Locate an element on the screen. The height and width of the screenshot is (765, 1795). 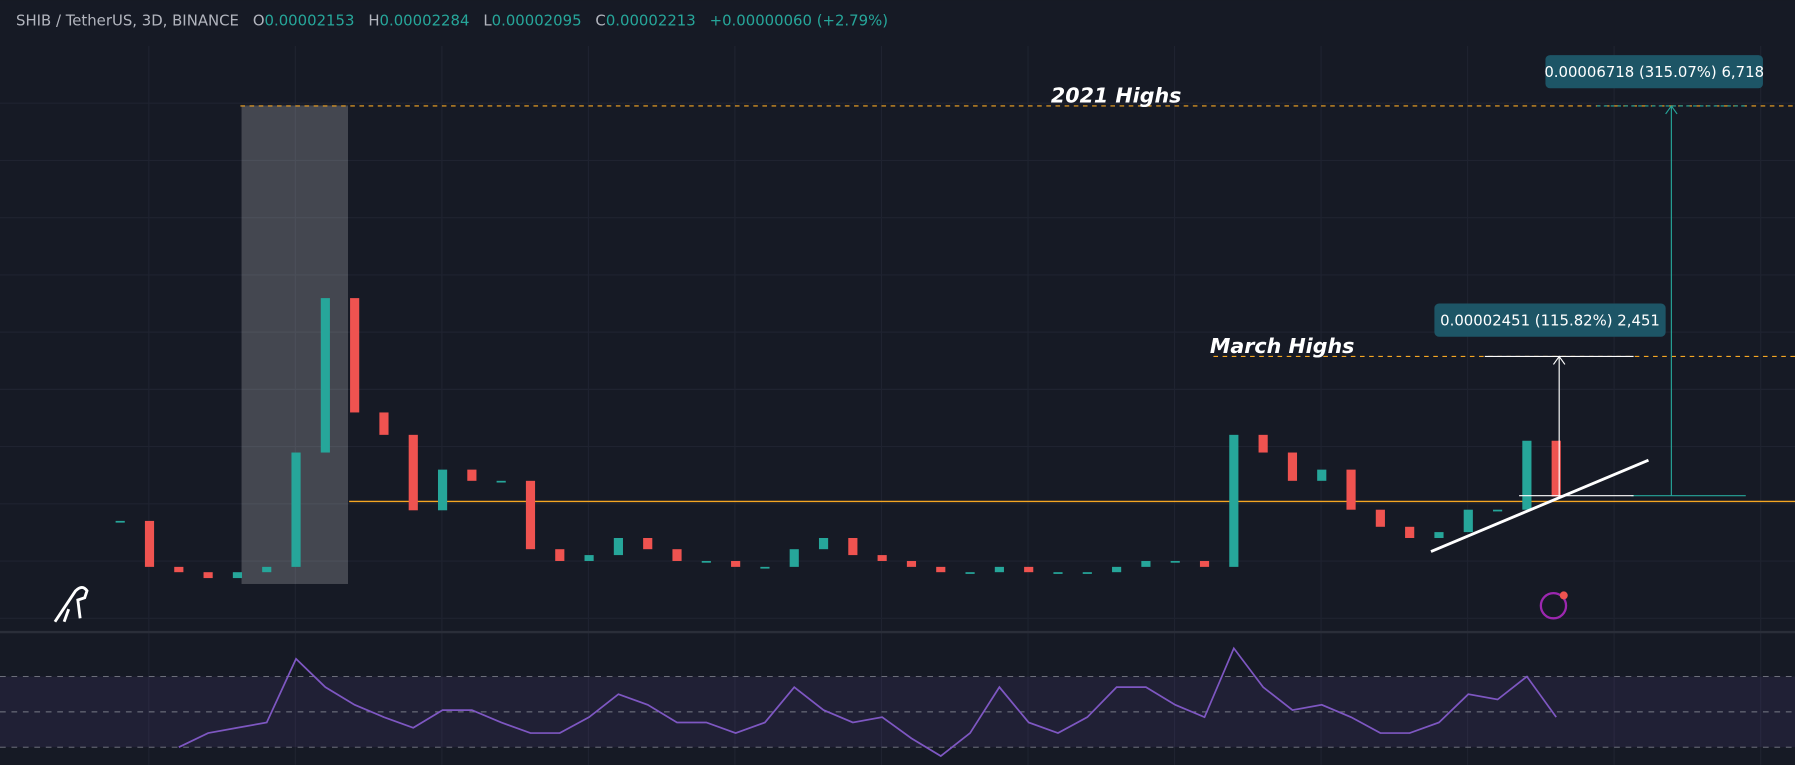
open: 0.00002153 is located at coordinates (310, 20).